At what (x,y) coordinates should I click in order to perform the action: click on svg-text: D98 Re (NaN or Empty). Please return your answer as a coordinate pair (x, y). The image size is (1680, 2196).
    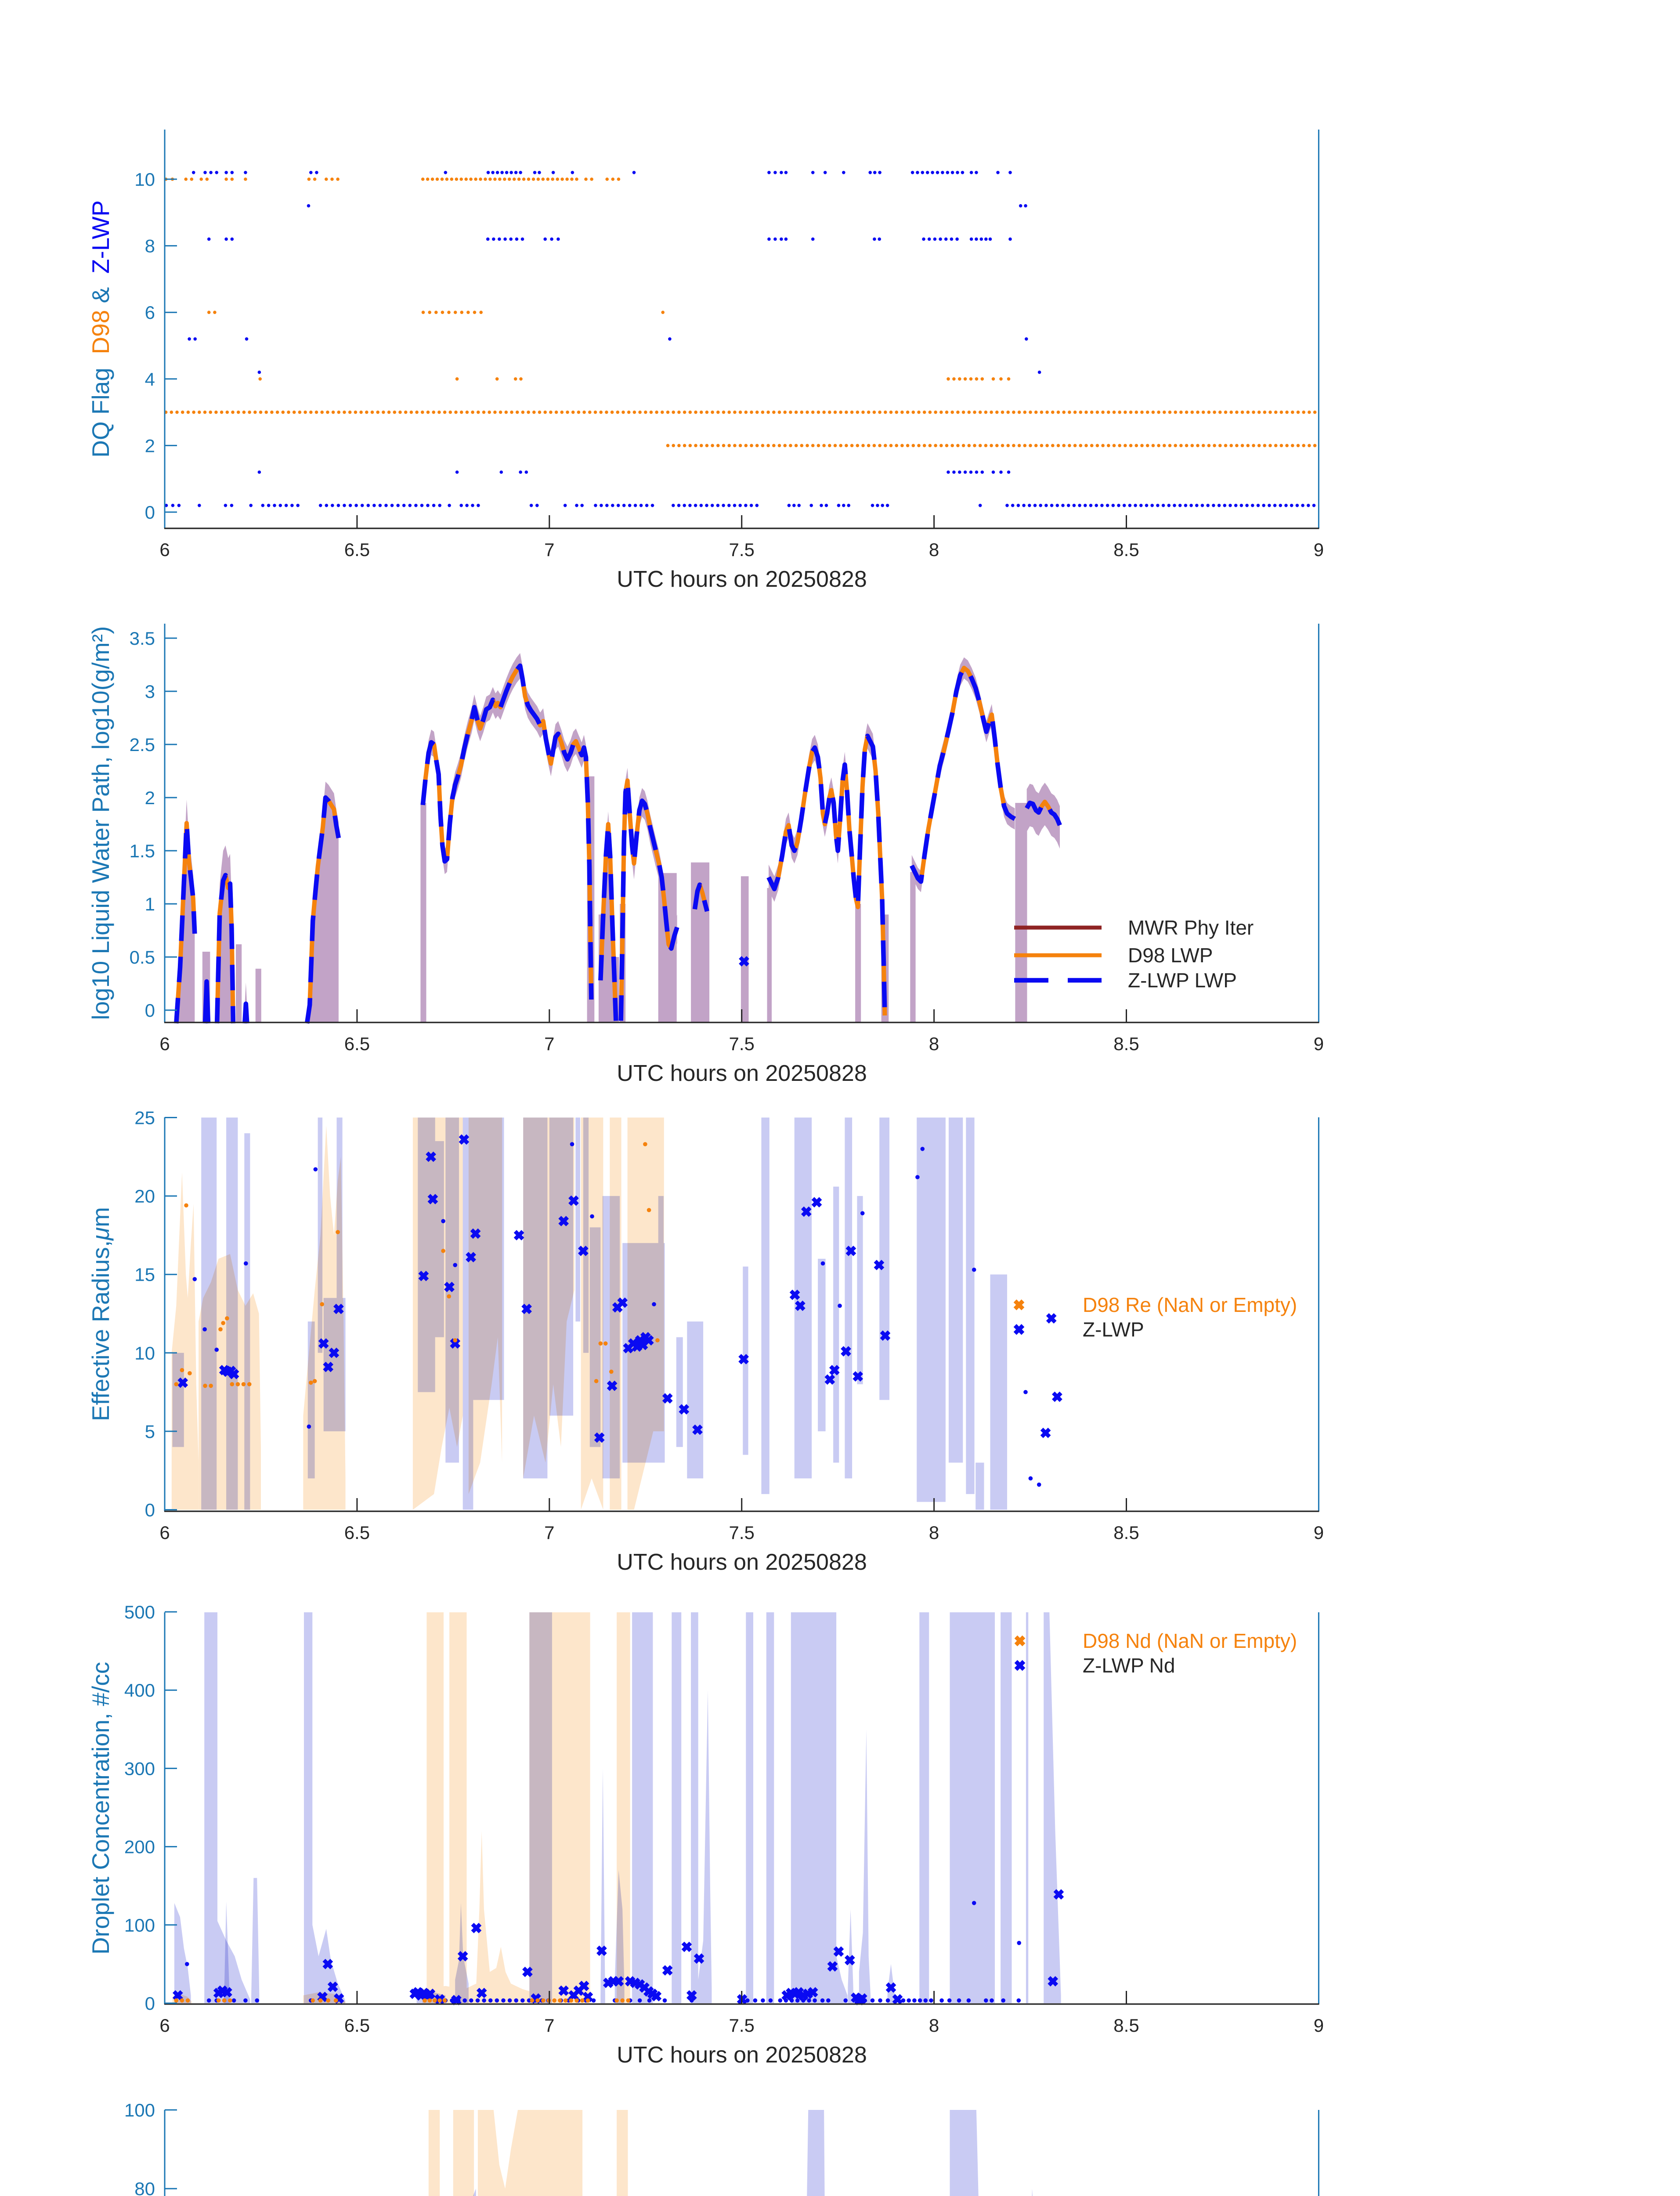
    Looking at the image, I should click on (1190, 1304).